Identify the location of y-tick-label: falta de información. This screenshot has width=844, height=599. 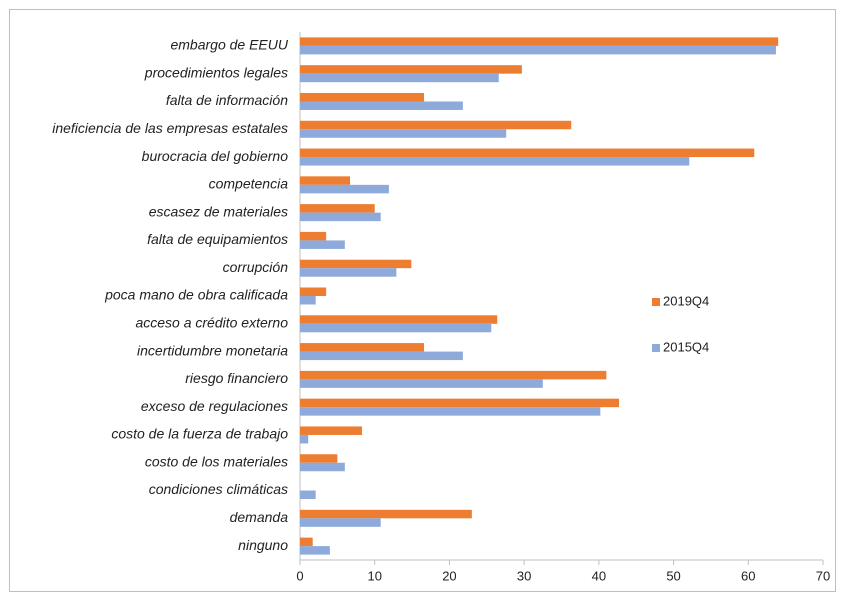
(227, 100).